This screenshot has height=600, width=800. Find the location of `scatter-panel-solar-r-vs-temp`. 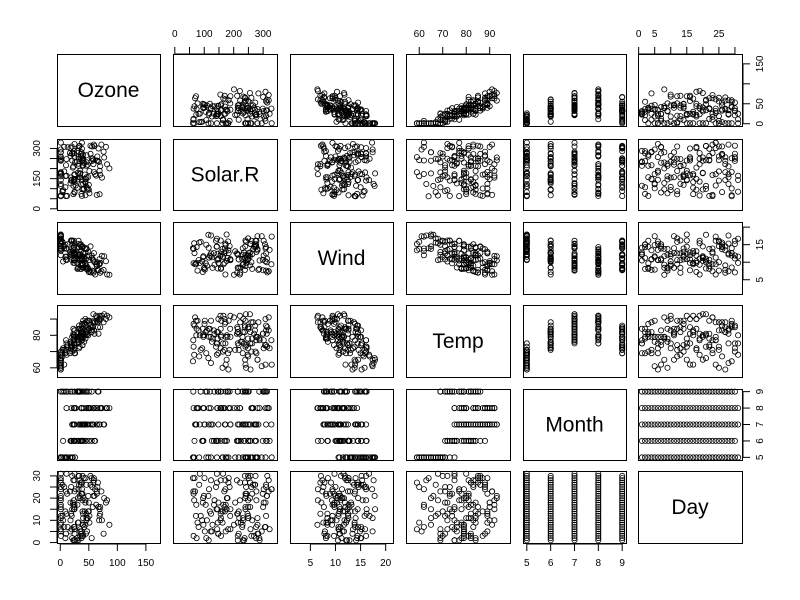

scatter-panel-solar-r-vs-temp is located at coordinates (458, 175).